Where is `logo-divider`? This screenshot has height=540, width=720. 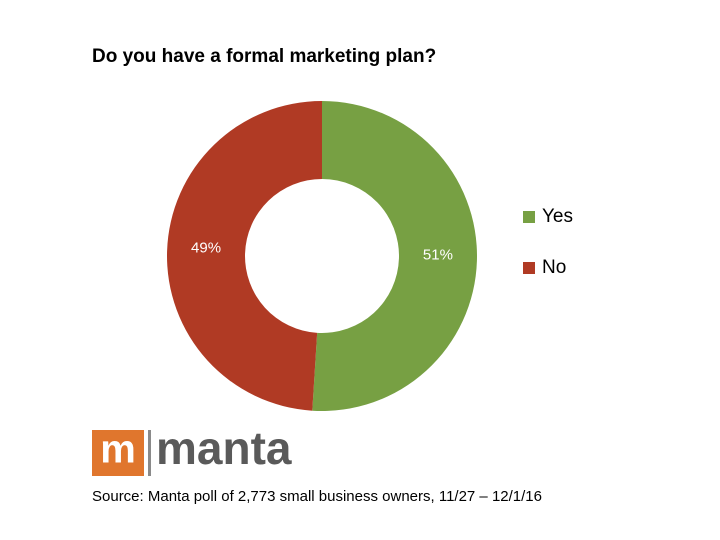 logo-divider is located at coordinates (149, 453).